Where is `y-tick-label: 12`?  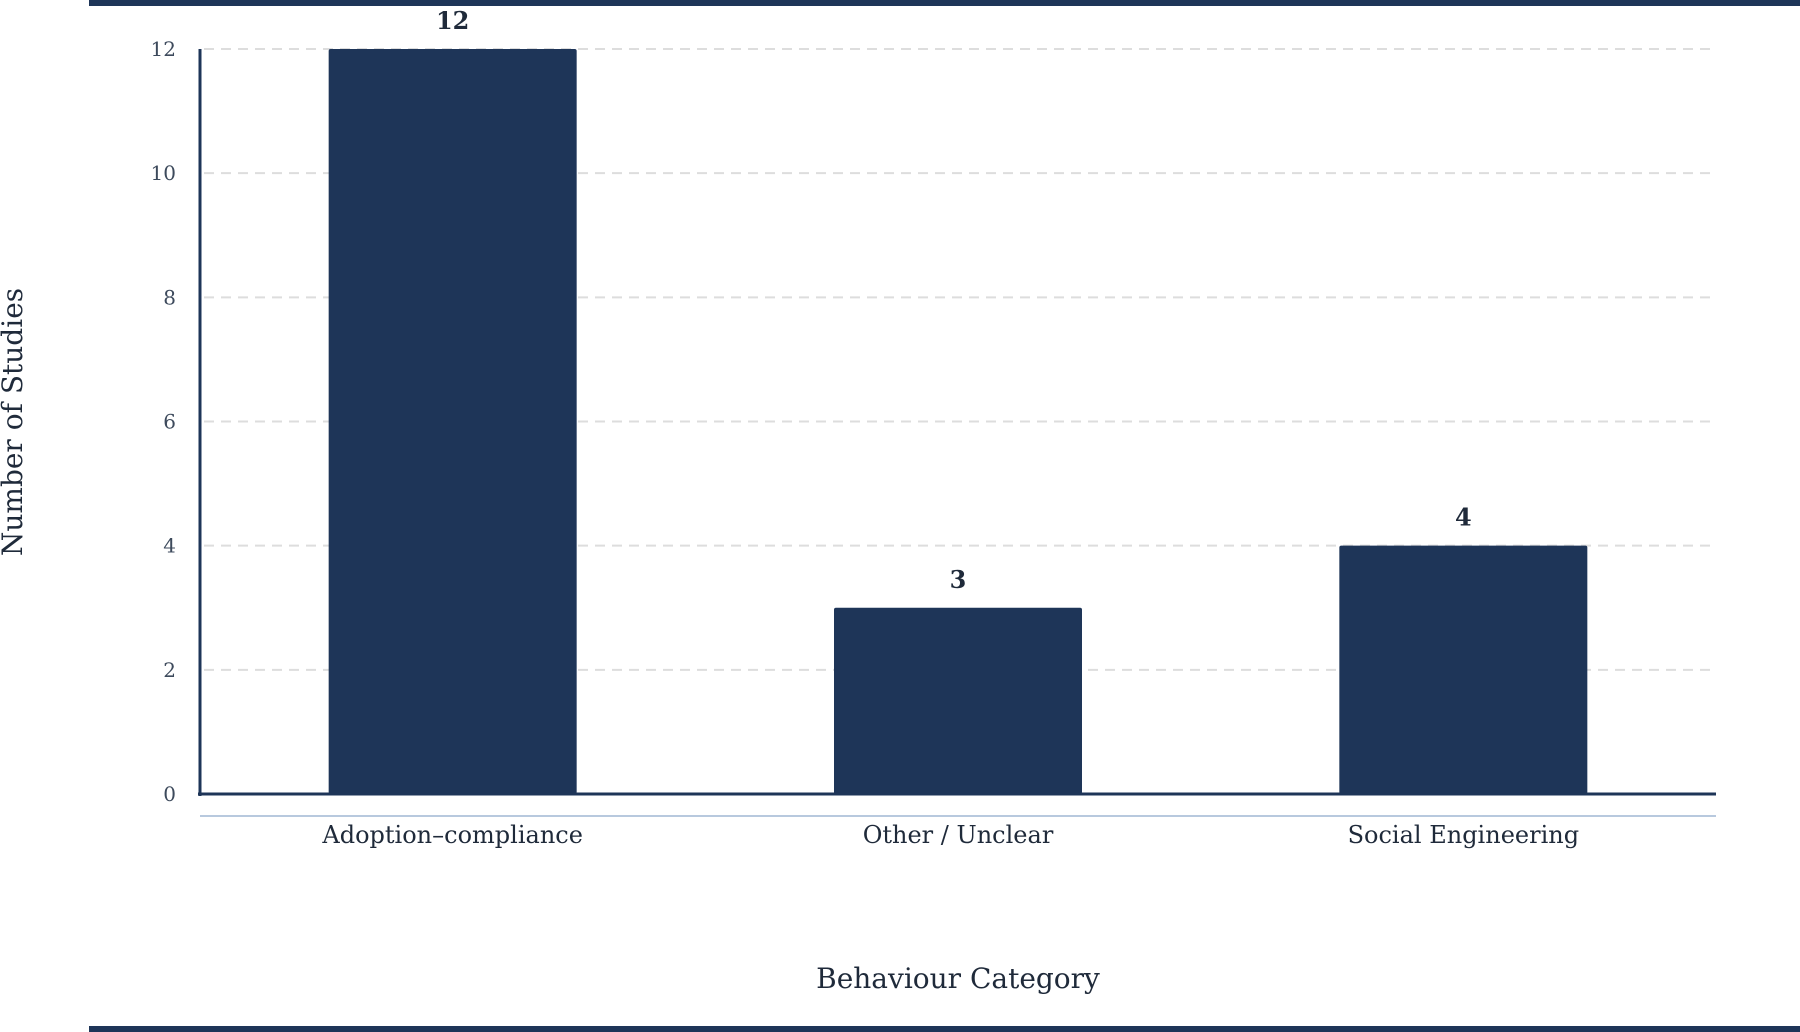 y-tick-label: 12 is located at coordinates (163, 49).